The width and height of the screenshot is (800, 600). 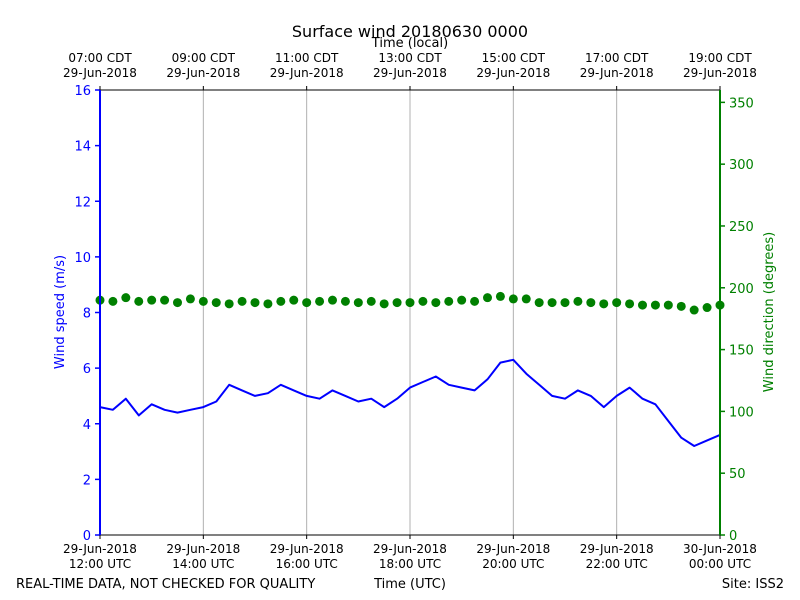 I want to click on bottom-tick-date-4: 29-Jun-2018, so click(x=513, y=549).